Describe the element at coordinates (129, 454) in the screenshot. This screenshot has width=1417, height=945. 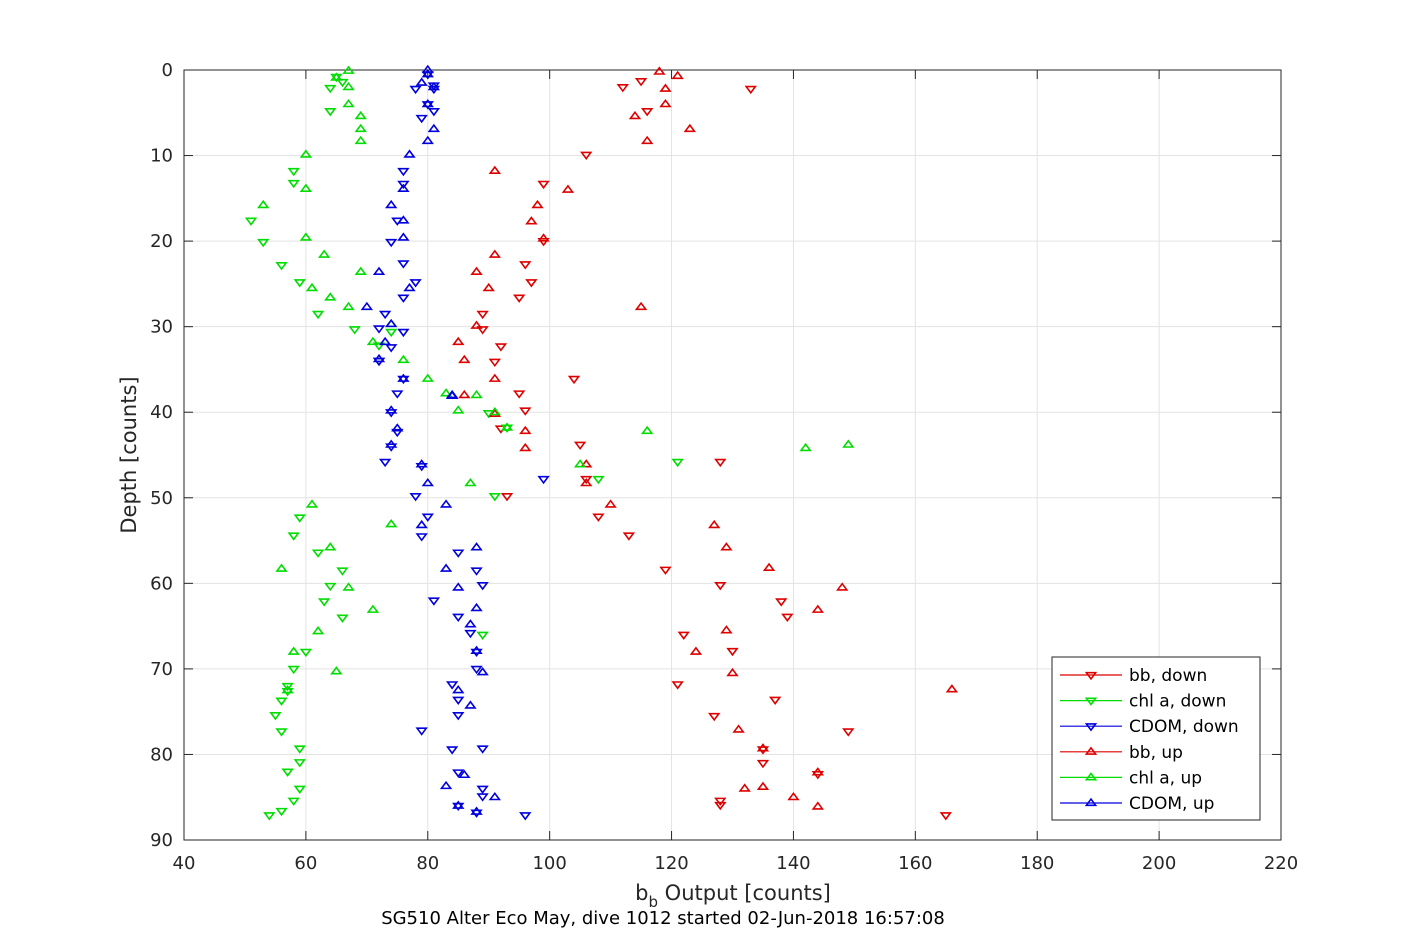
I see `y-axis-label: Depth [counts]` at that location.